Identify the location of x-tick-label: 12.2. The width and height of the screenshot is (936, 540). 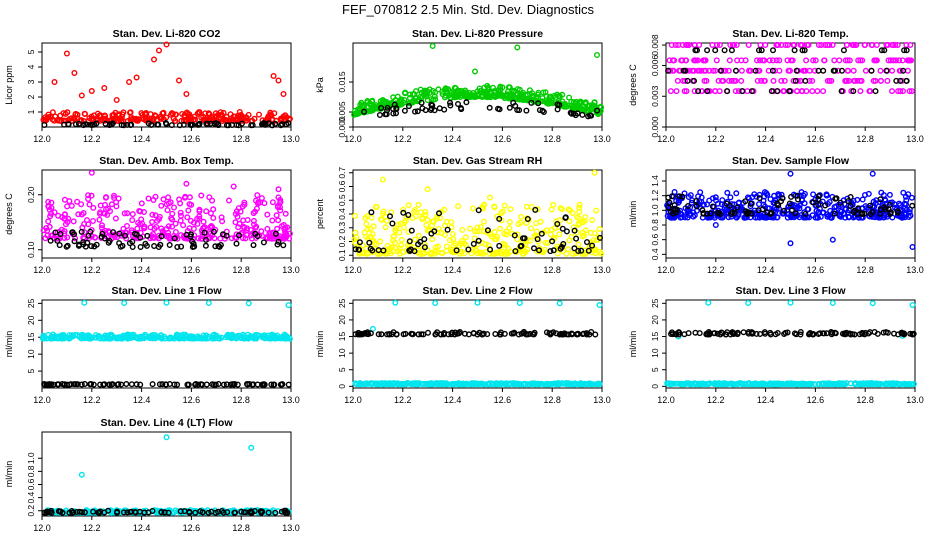
(716, 400).